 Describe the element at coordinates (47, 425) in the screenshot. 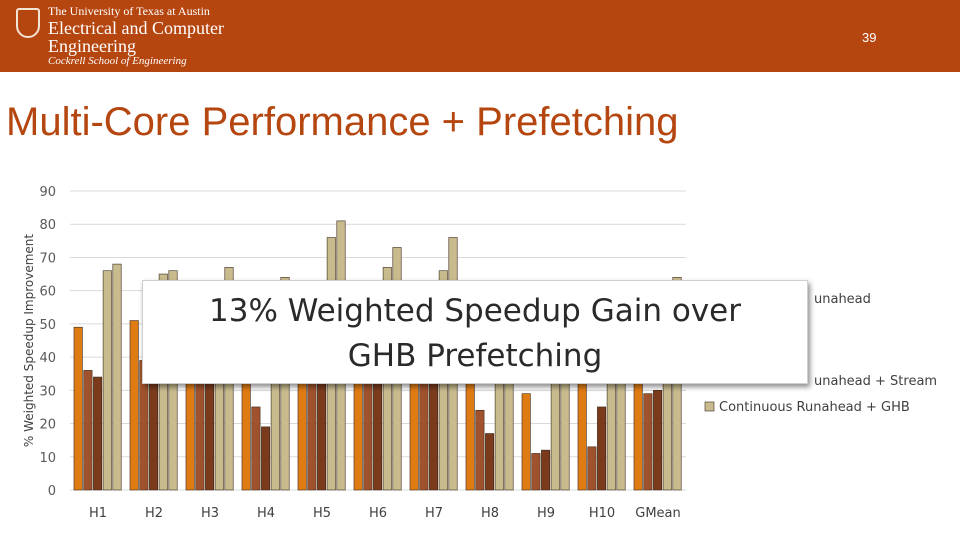

I see `y-tick-label: 20` at that location.